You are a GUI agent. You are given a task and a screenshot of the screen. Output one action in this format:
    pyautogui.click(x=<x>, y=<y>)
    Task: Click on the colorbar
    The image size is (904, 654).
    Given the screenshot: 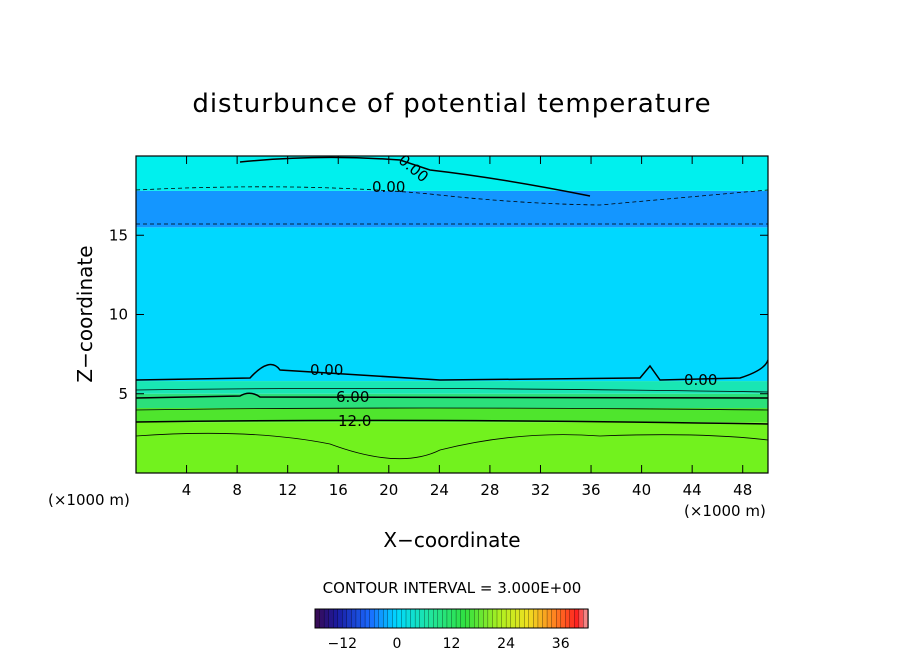 What is the action you would take?
    pyautogui.click(x=451, y=618)
    